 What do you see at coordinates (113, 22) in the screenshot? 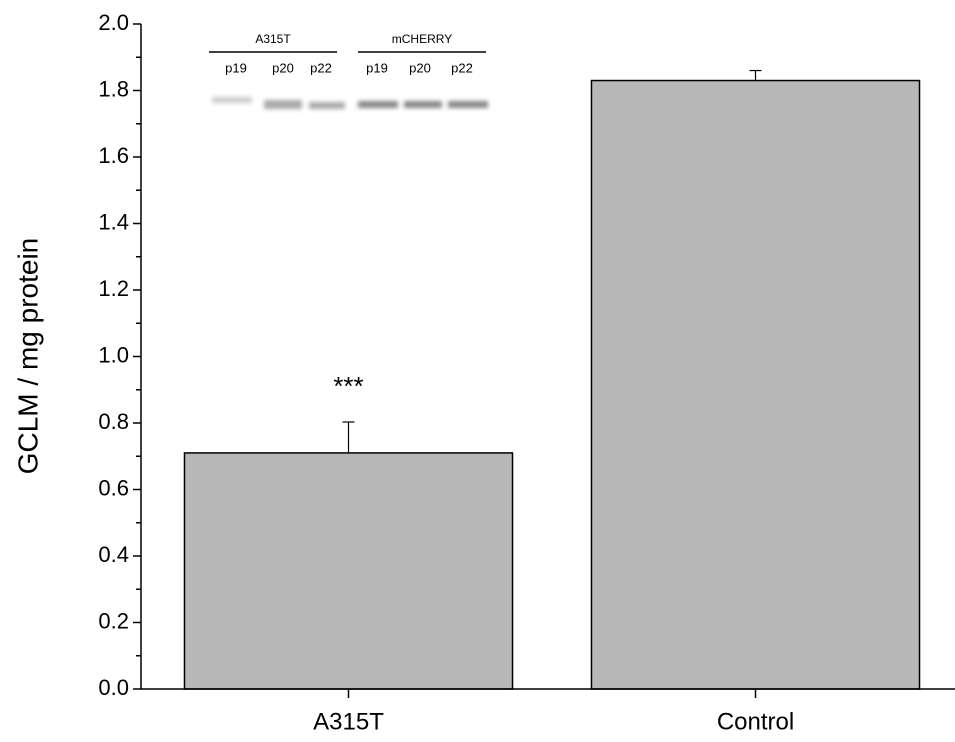
I see `y-tick-label: 2.0` at bounding box center [113, 22].